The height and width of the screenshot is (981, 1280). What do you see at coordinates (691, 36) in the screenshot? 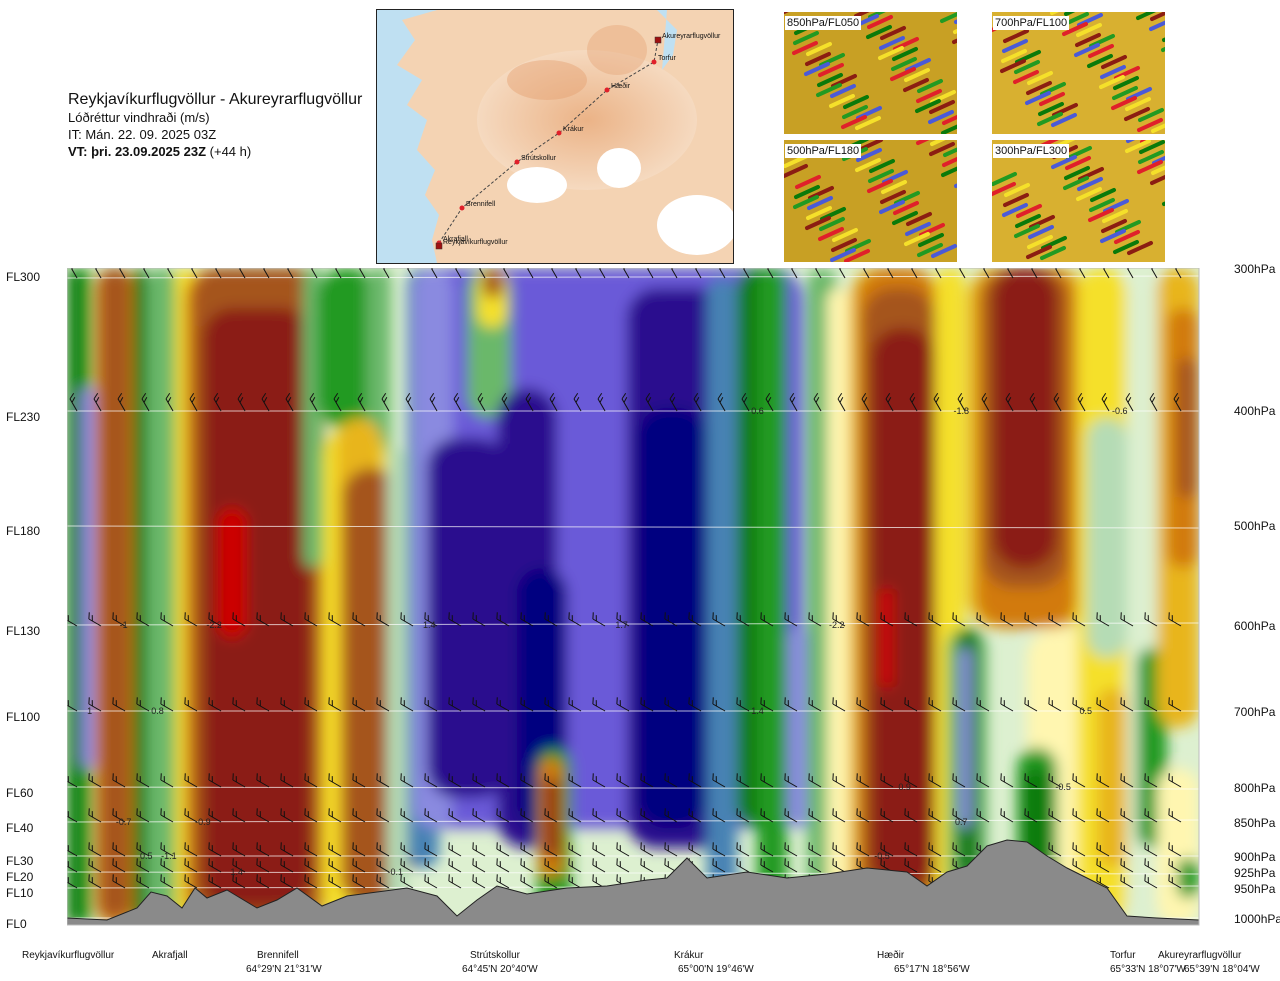
I see `map-point-label: Akureyrarflugvöllur` at bounding box center [691, 36].